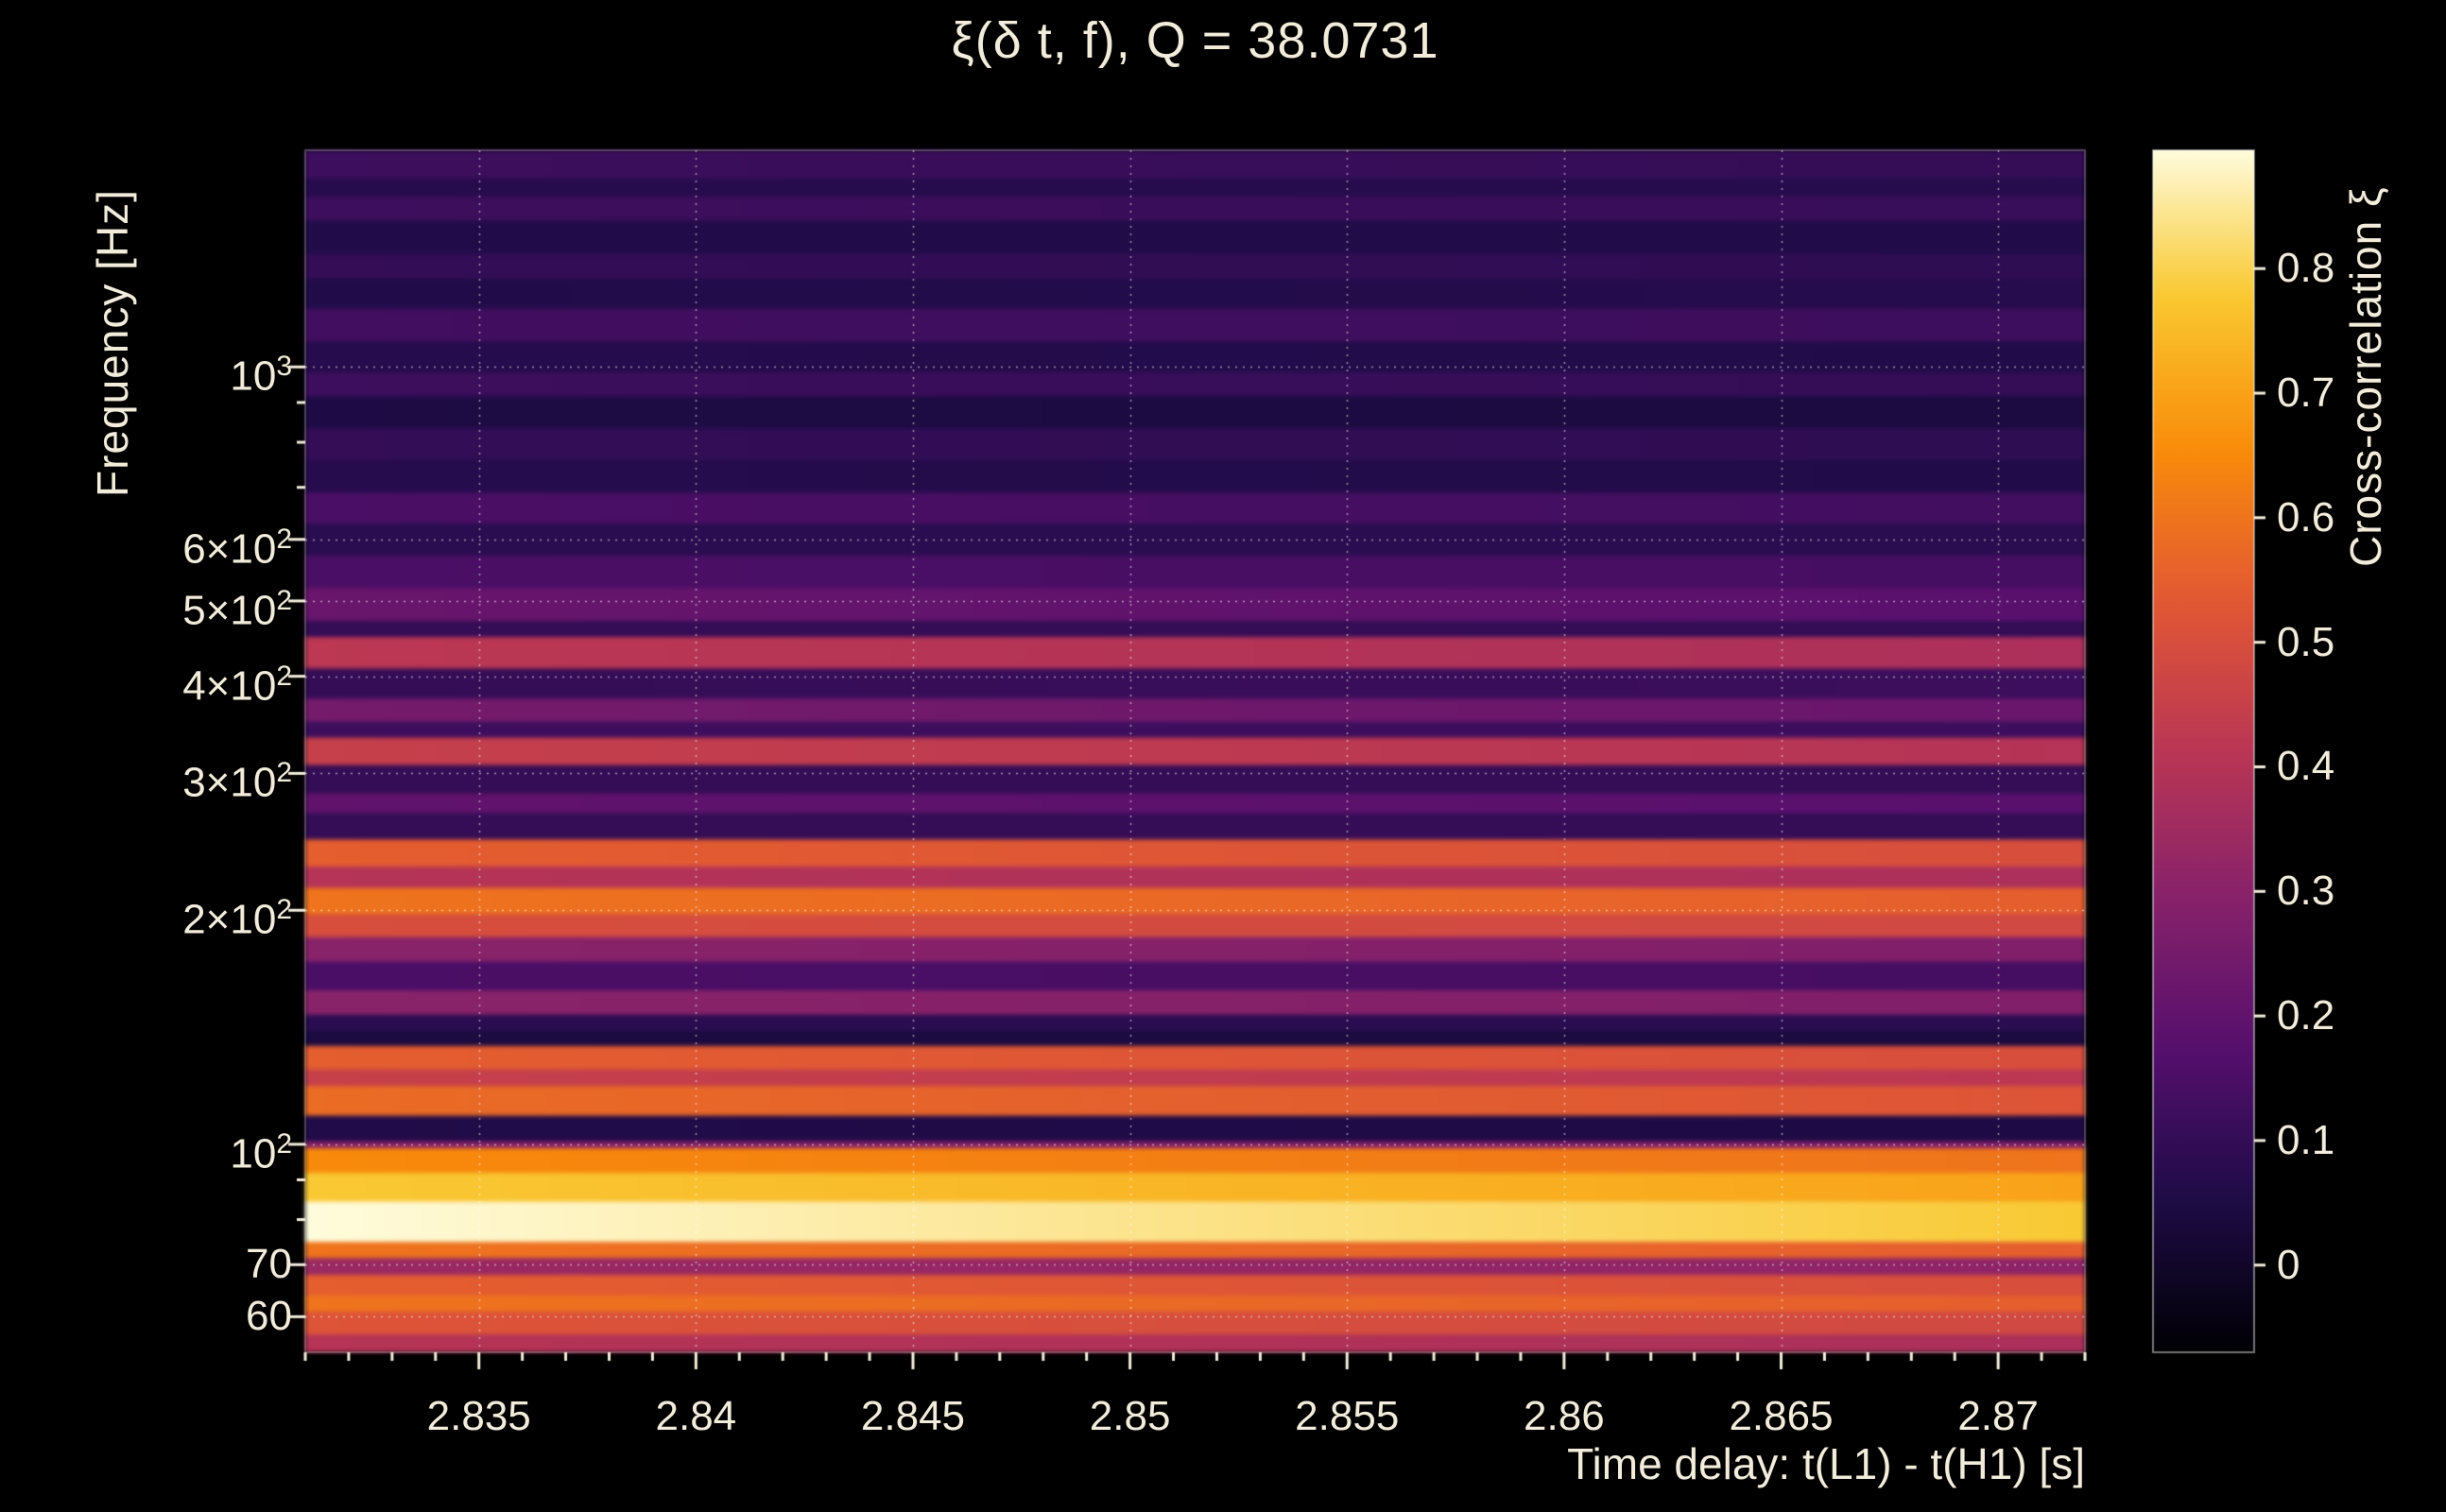 This screenshot has width=2446, height=1512. Describe the element at coordinates (2306, 517) in the screenshot. I see `colorbar-tick-label: 0.6` at that location.